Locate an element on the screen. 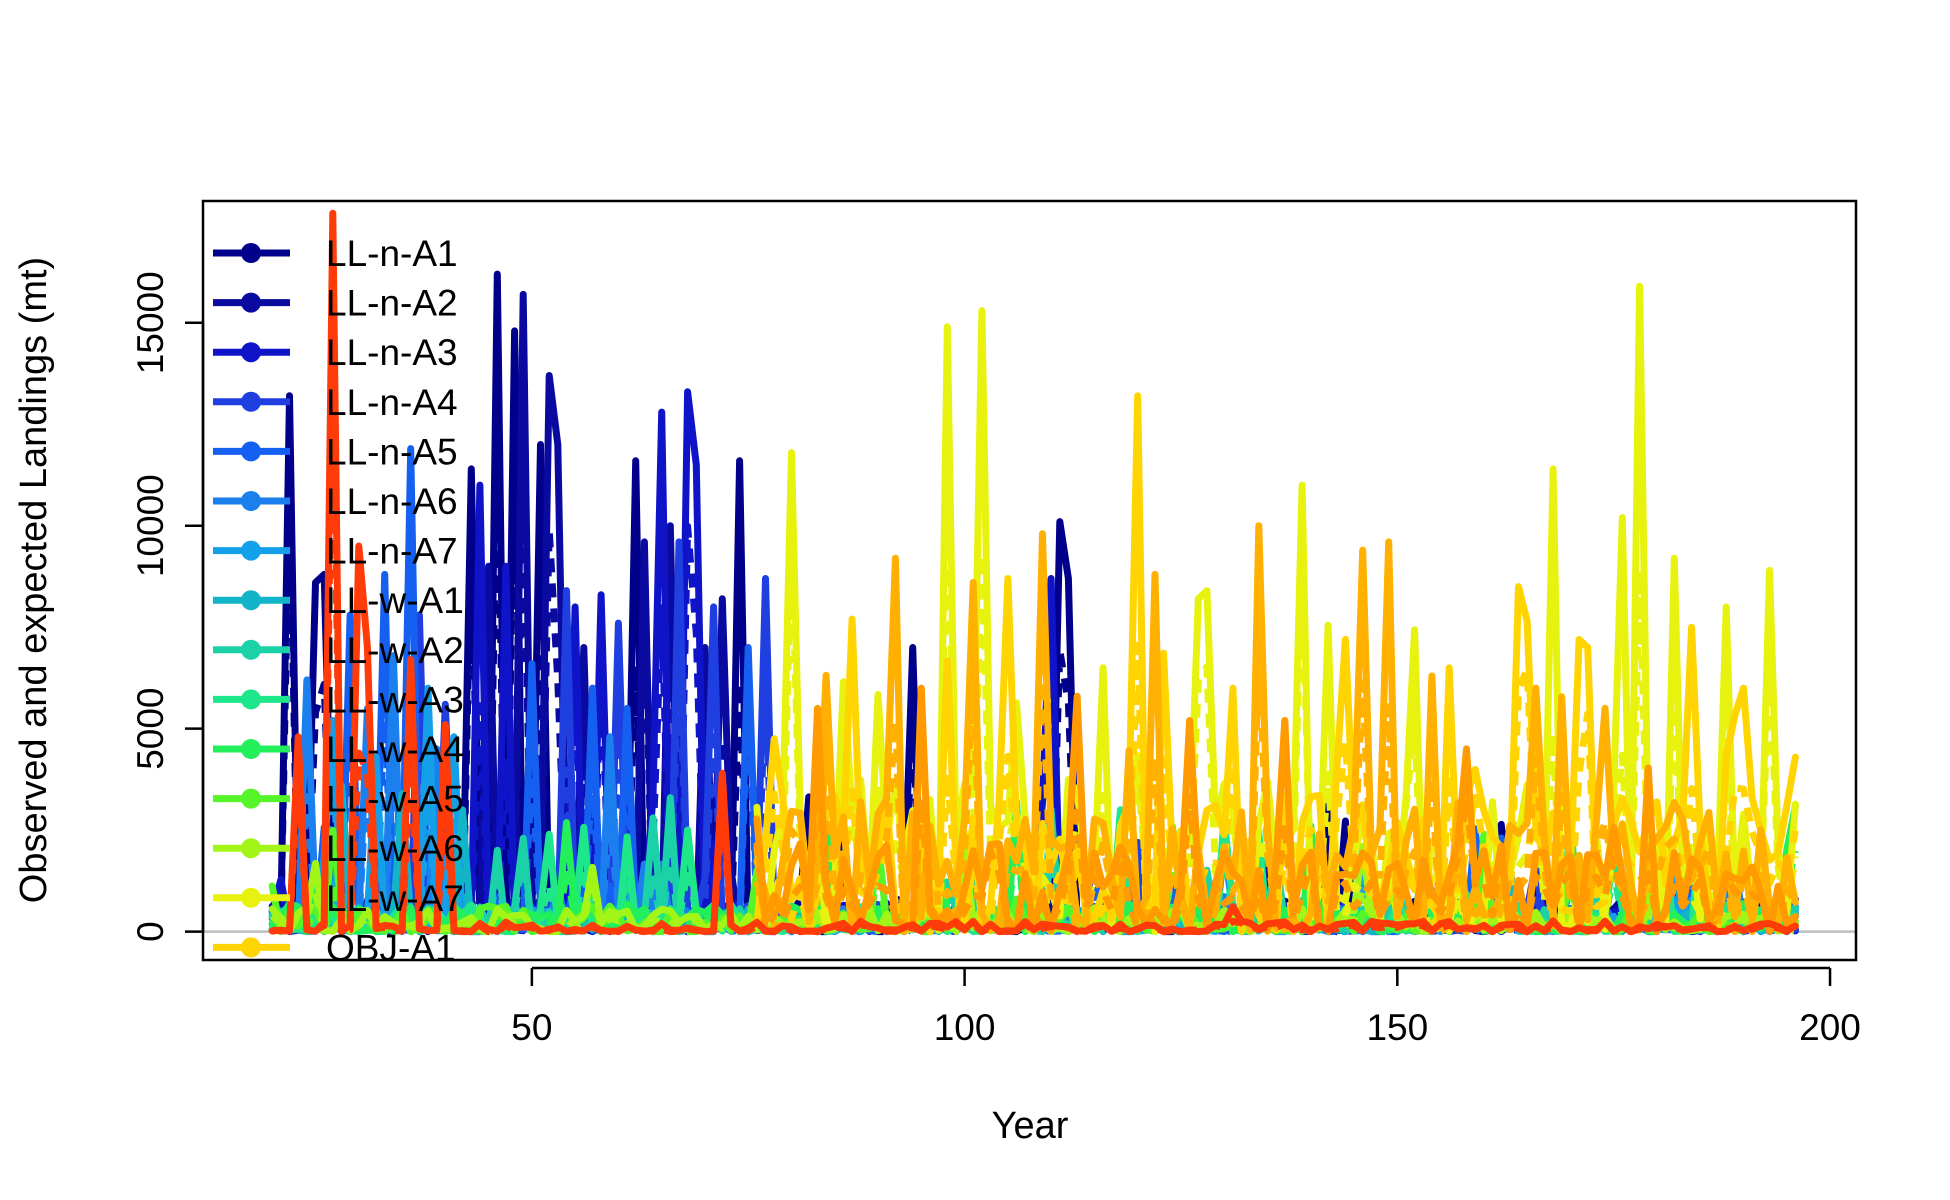 The image size is (1950, 1200). legend-item: LL-n-A1 is located at coordinates (335, 253).